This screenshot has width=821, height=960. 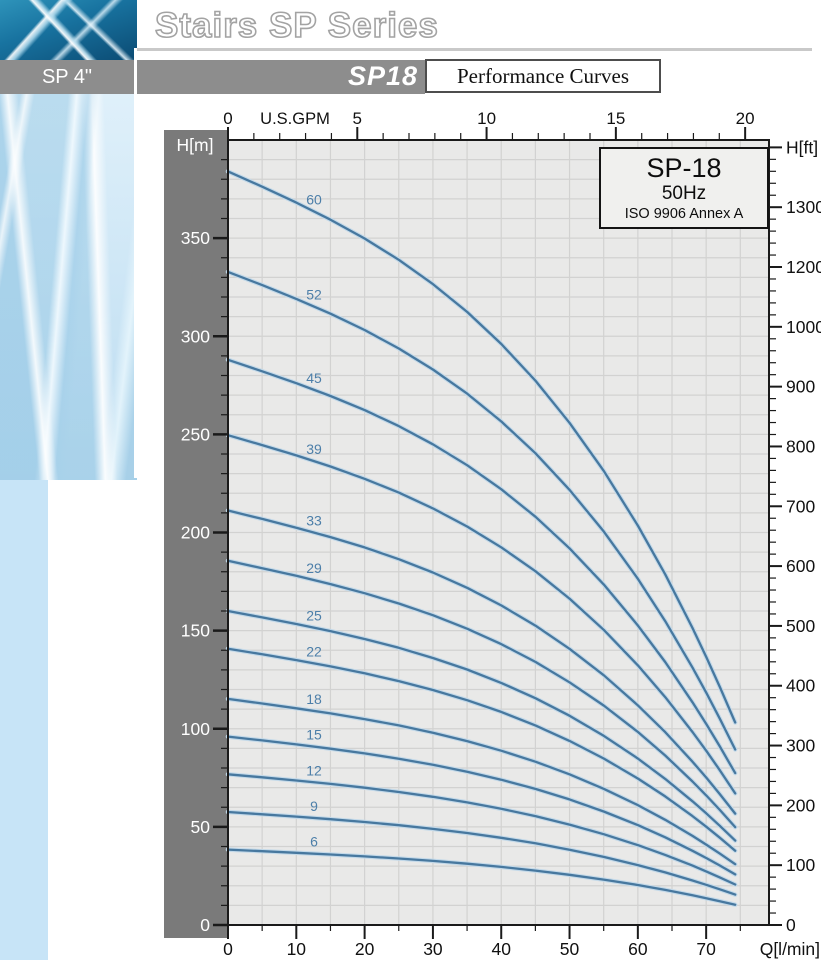 What do you see at coordinates (195, 336) in the screenshot?
I see `left-axis-tick-label: 300` at bounding box center [195, 336].